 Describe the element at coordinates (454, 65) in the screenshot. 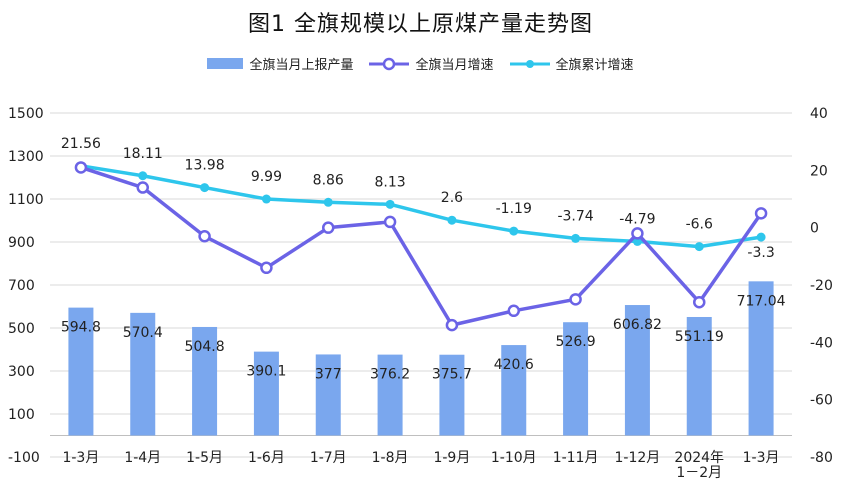

I see `legend-line1-label: 全旗当月增速` at that location.